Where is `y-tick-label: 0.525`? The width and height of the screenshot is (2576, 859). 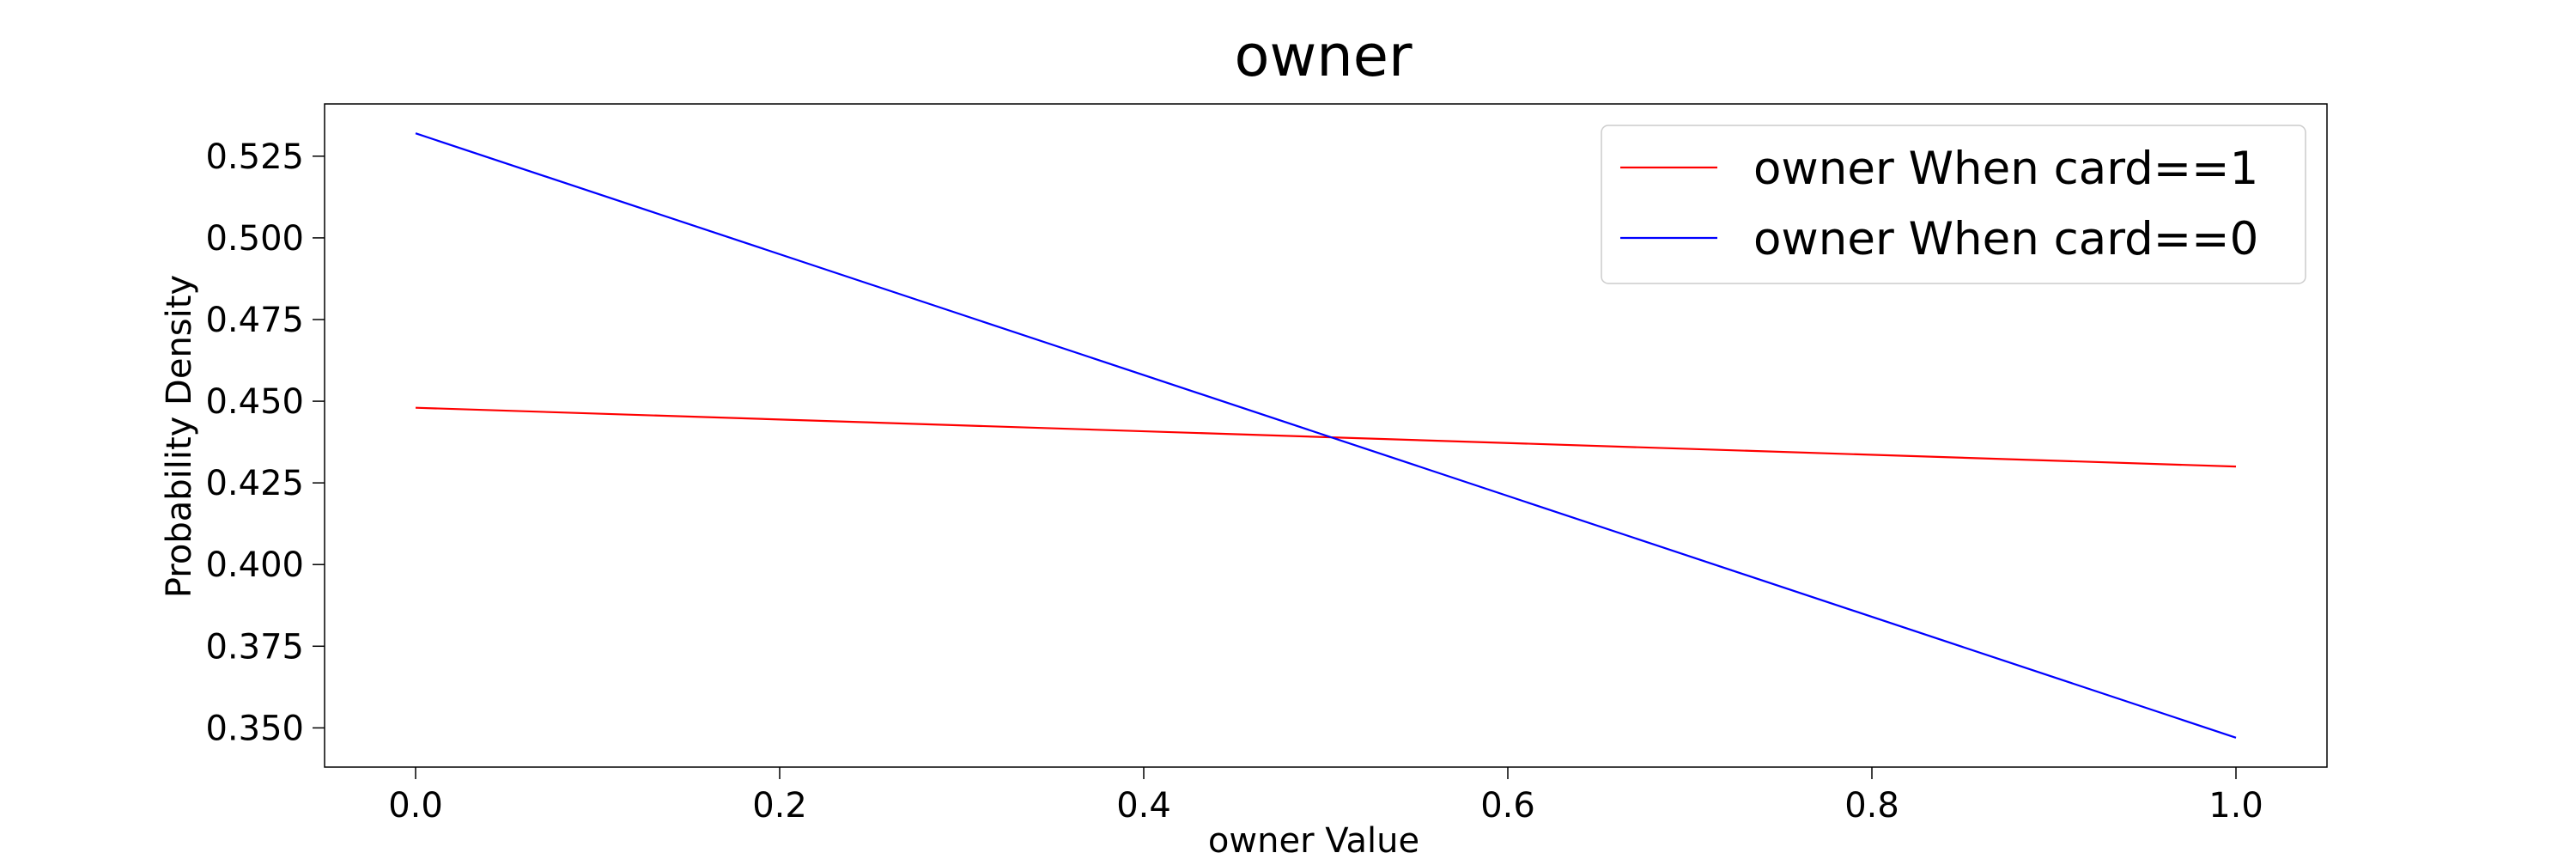 y-tick-label: 0.525 is located at coordinates (254, 157).